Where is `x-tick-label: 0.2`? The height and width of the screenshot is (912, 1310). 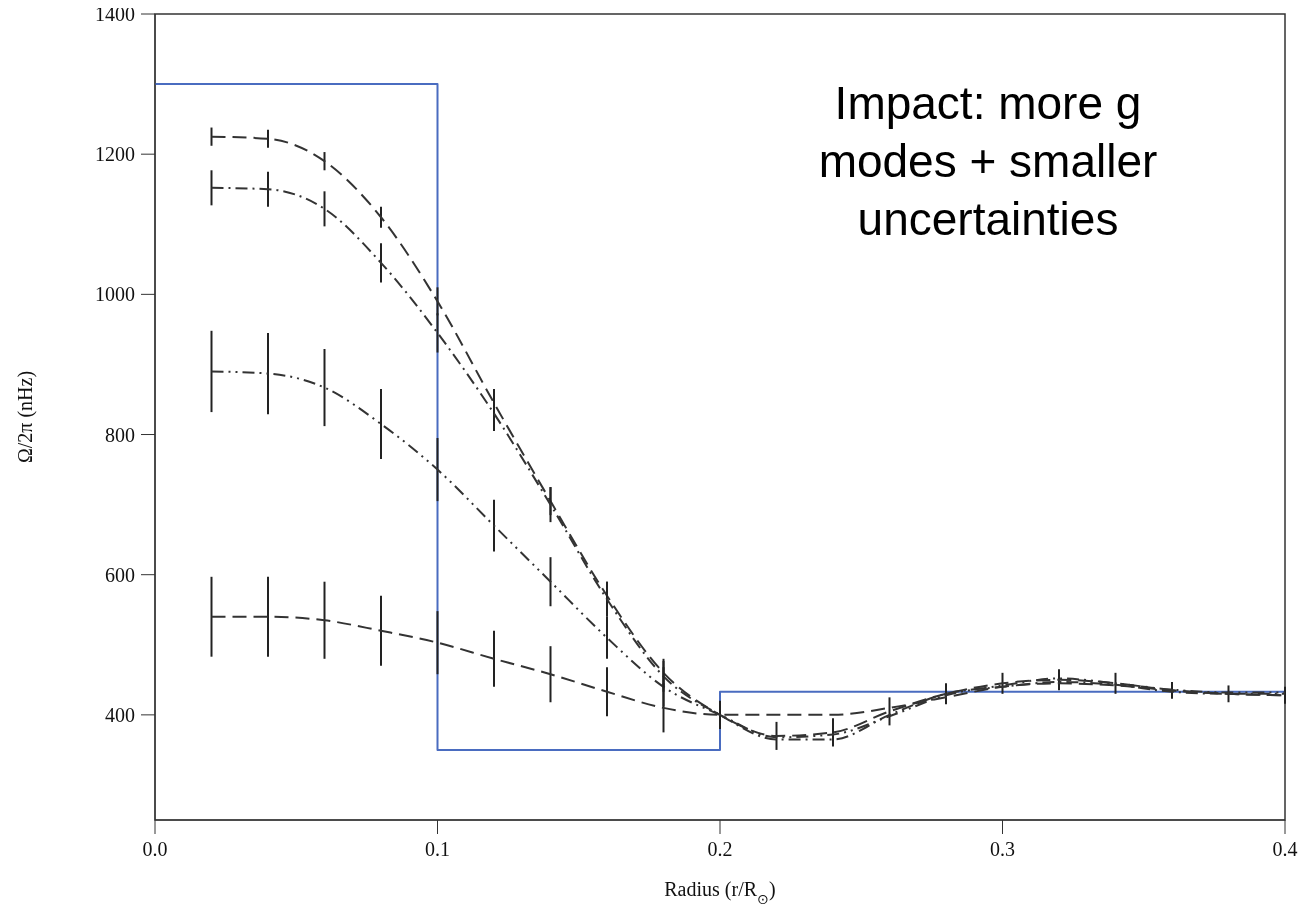
x-tick-label: 0.2 is located at coordinates (720, 849).